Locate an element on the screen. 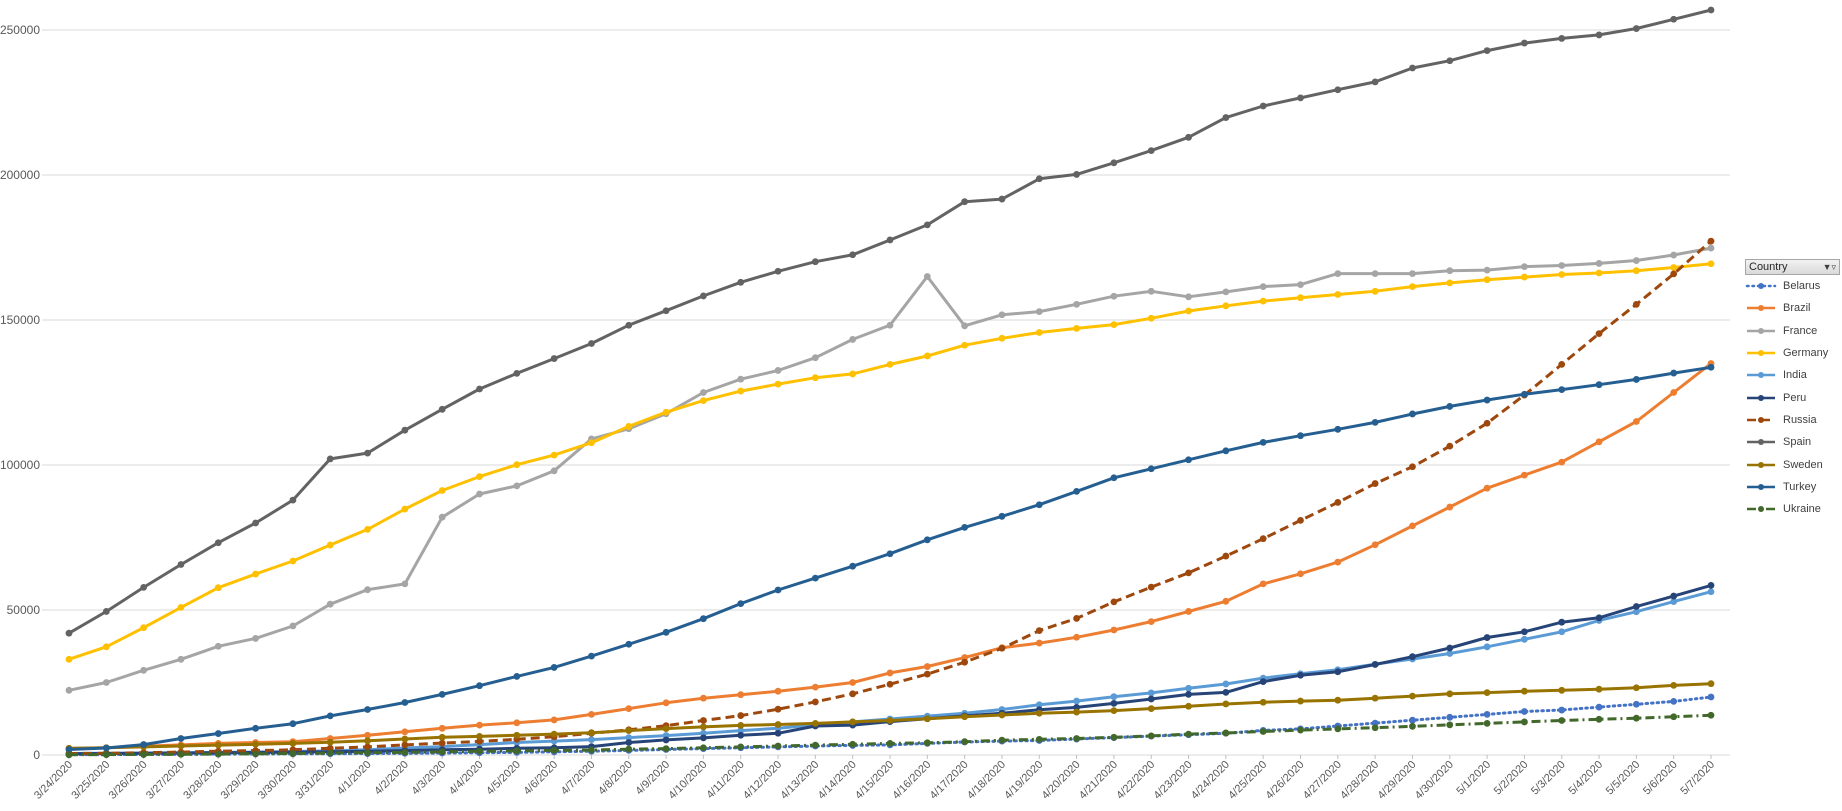 This screenshot has width=1842, height=811. legend-item-russia: Russia is located at coordinates (1792, 420).